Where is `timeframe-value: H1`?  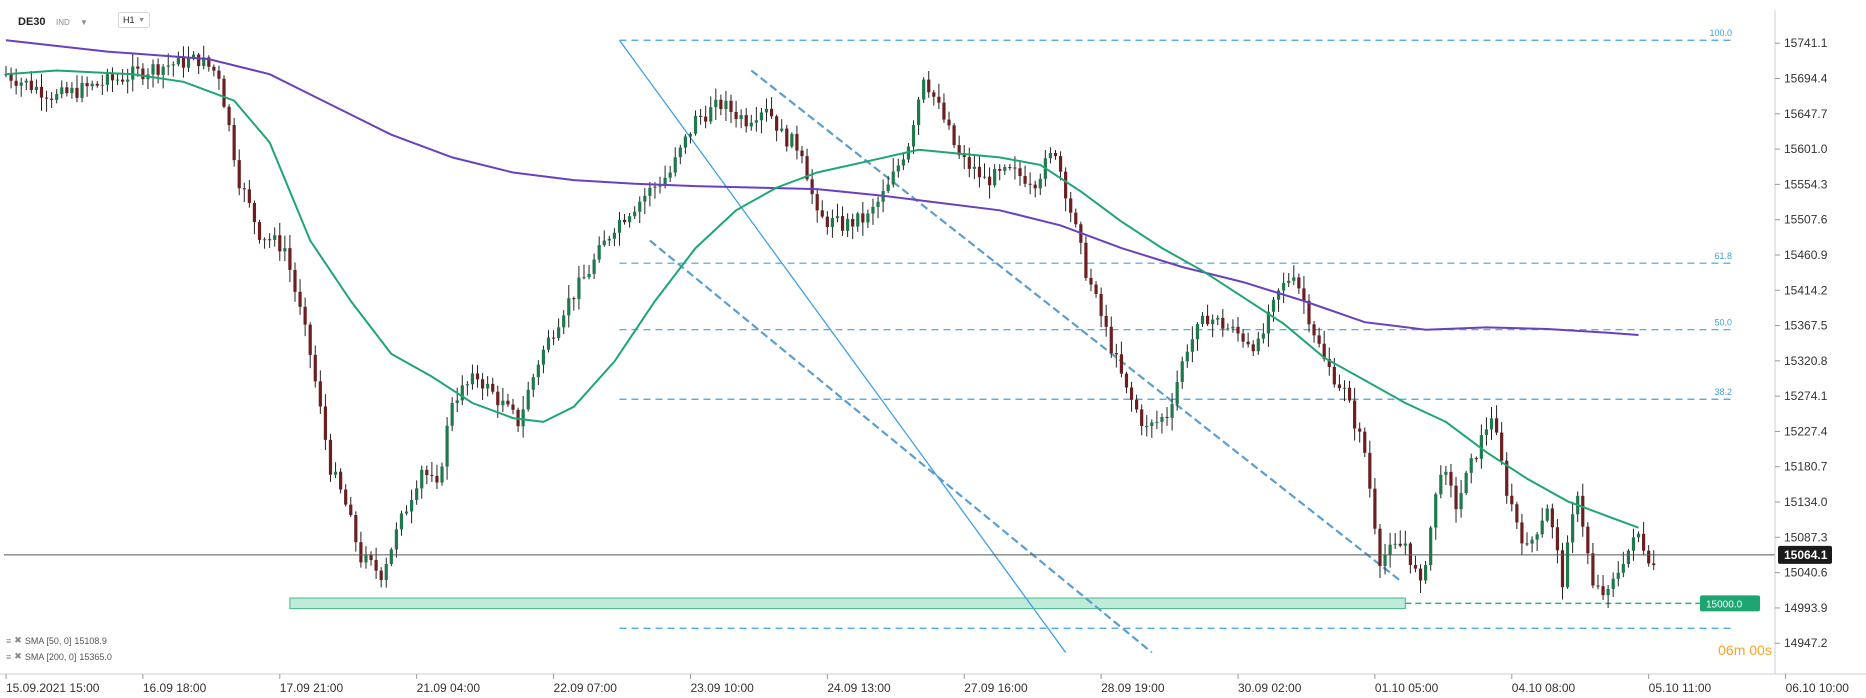 timeframe-value: H1 is located at coordinates (129, 20).